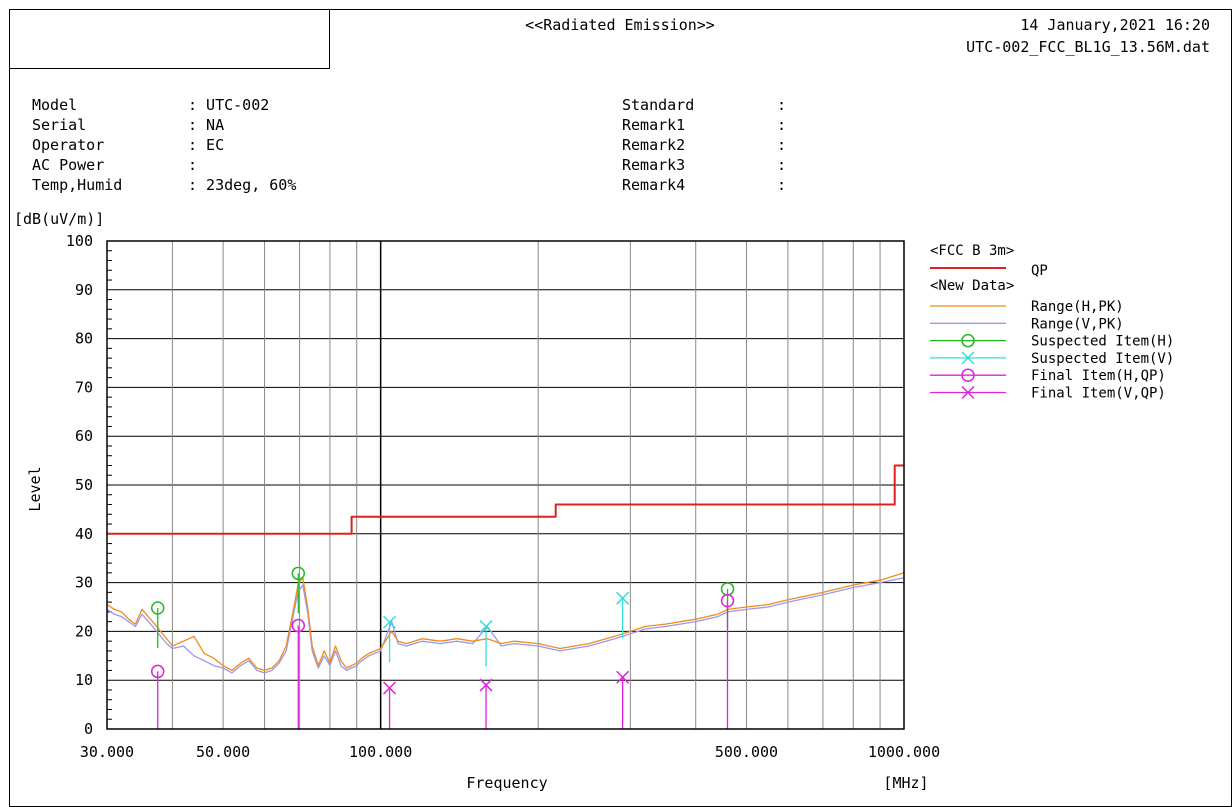  Describe the element at coordinates (107, 752) in the screenshot. I see `x-tick-label: 30.000` at that location.